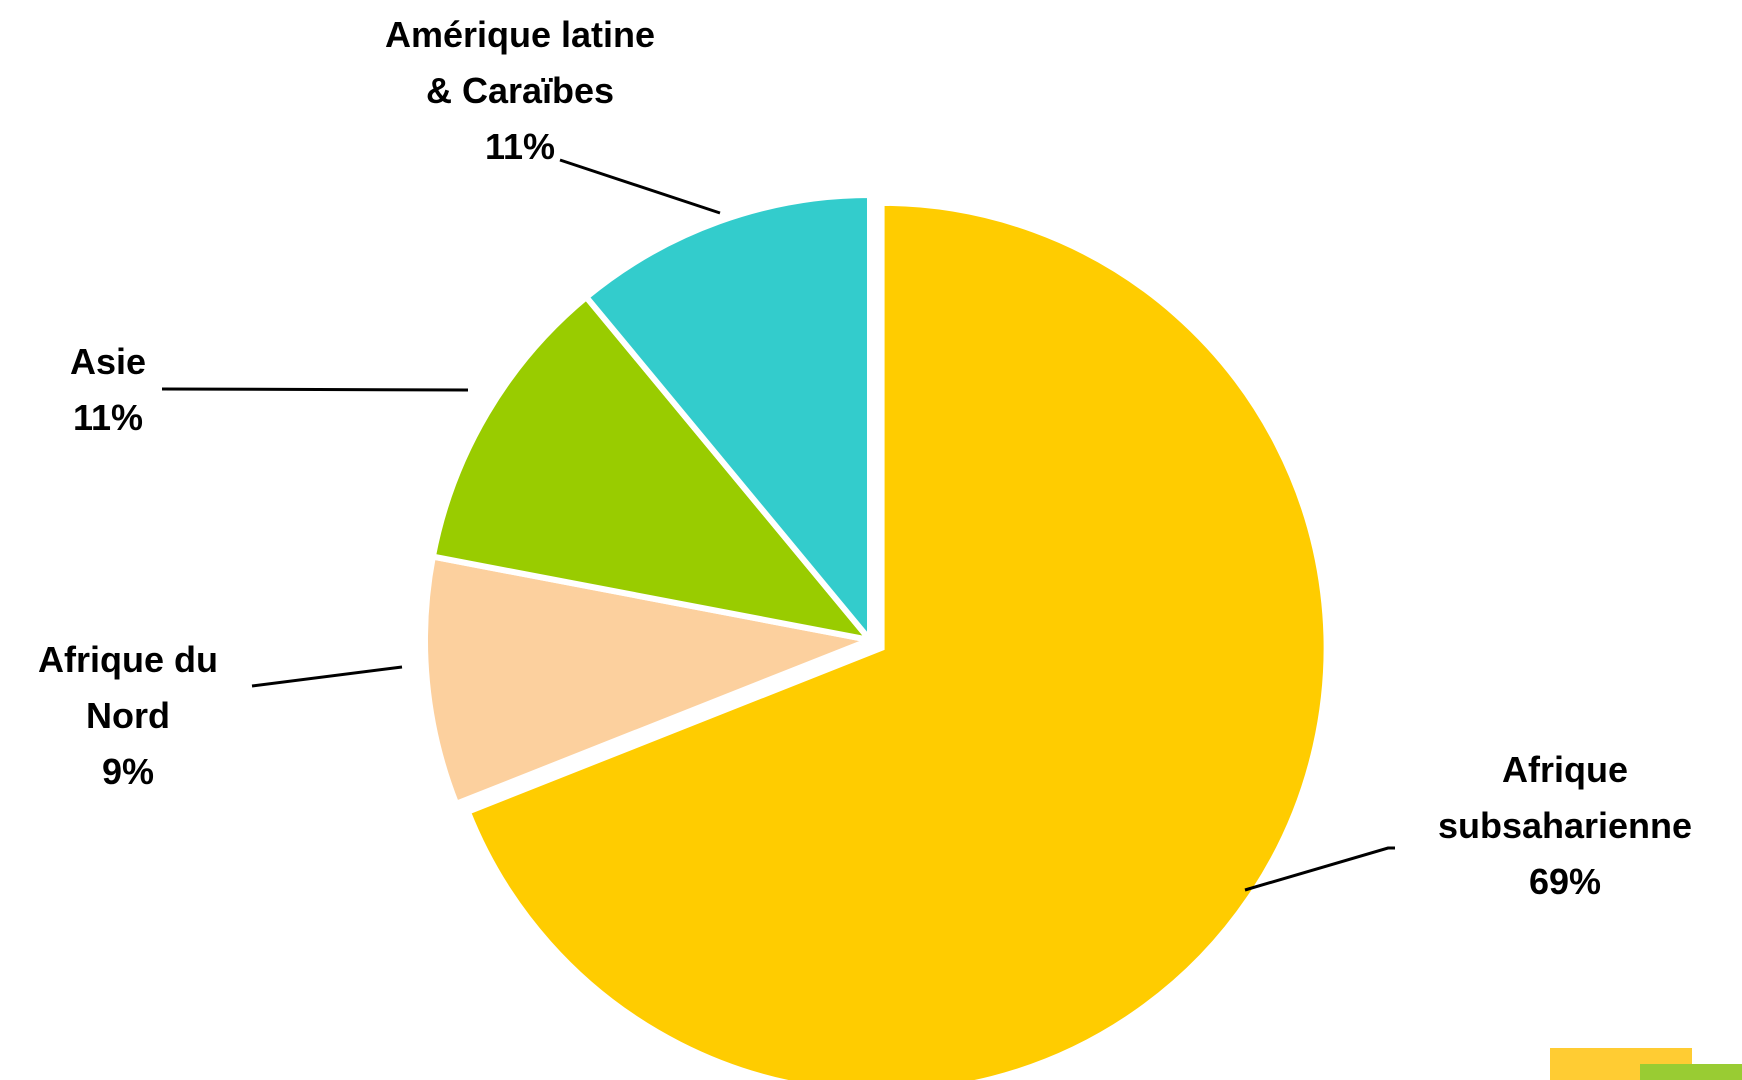 Image resolution: width=1742 pixels, height=1080 pixels. I want to click on pie-slice-afrique-du-nord, so click(651, 680).